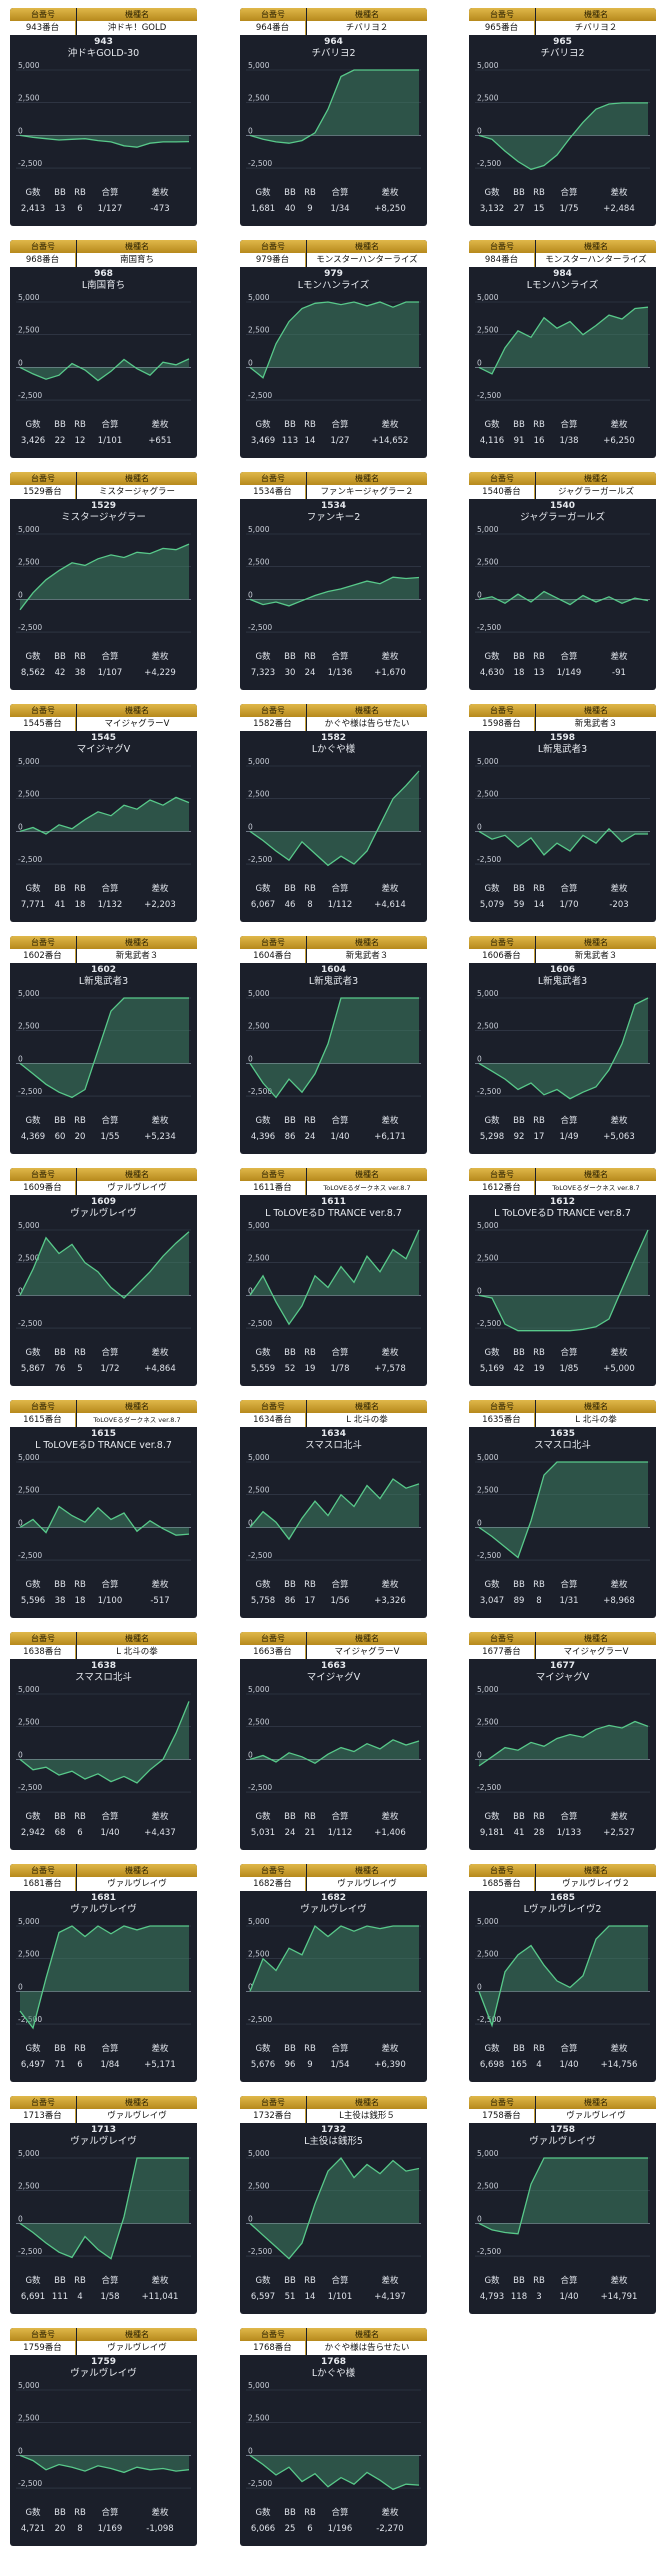 The width and height of the screenshot is (666, 2560). I want to click on model-name: ジャグラーガールズ, so click(596, 492).